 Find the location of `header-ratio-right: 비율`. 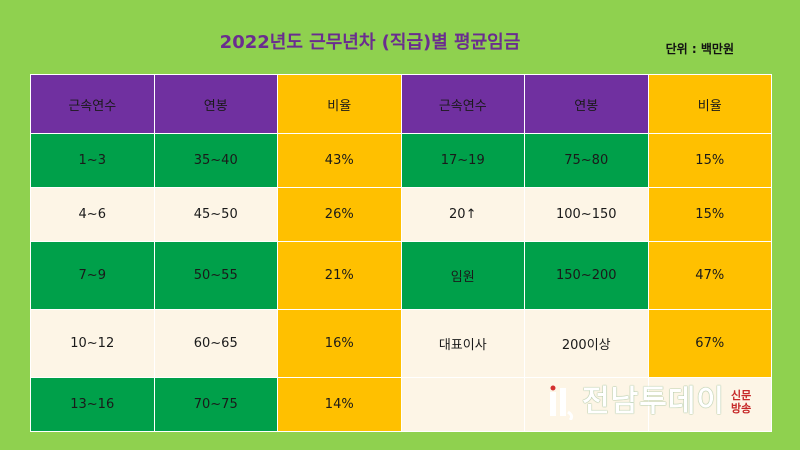

header-ratio-right: 비율 is located at coordinates (709, 104).